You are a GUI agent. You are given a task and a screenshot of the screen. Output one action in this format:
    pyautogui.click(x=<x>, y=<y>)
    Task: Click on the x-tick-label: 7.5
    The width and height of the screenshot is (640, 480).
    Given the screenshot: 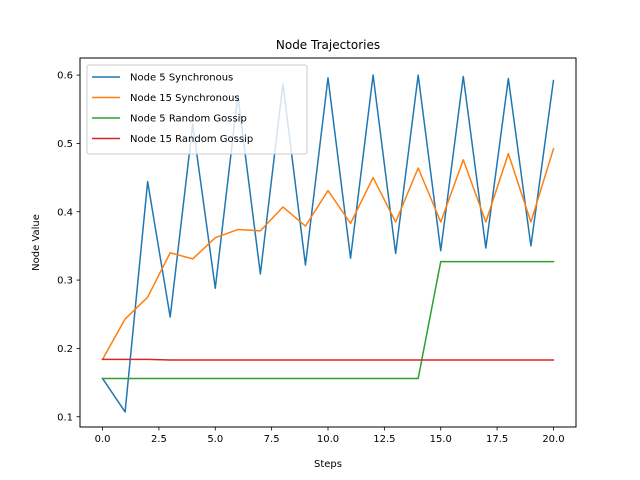 What is the action you would take?
    pyautogui.click(x=272, y=439)
    